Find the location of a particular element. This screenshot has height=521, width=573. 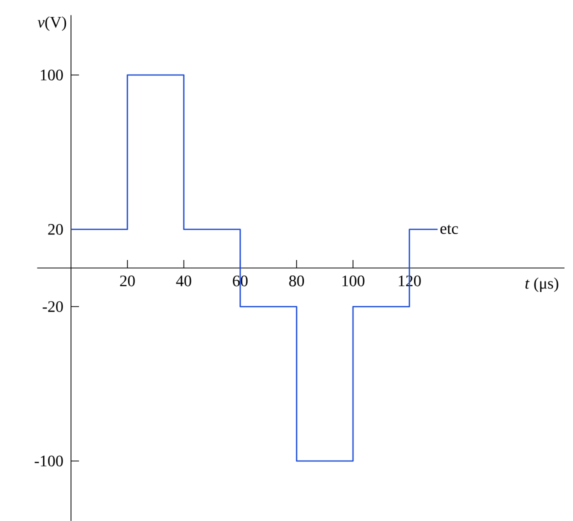

x-tick-label: 100 is located at coordinates (353, 281).